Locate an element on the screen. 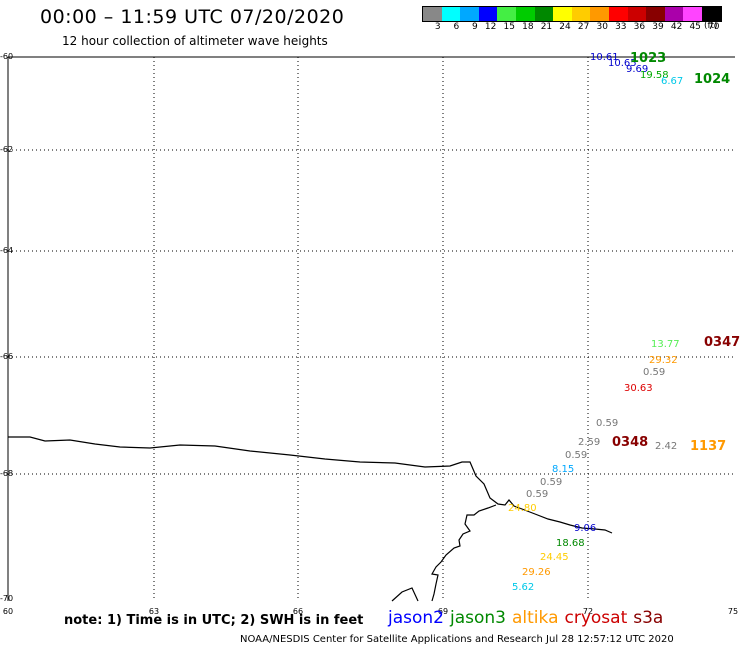  pass-time-label: 1023 is located at coordinates (648, 58).